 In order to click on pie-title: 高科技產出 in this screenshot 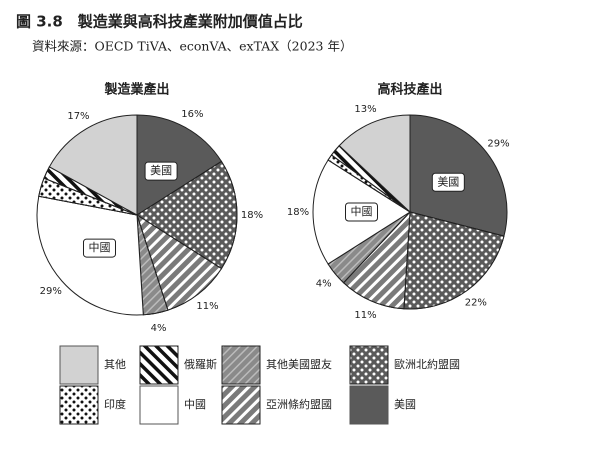, I will do `click(409, 90)`.